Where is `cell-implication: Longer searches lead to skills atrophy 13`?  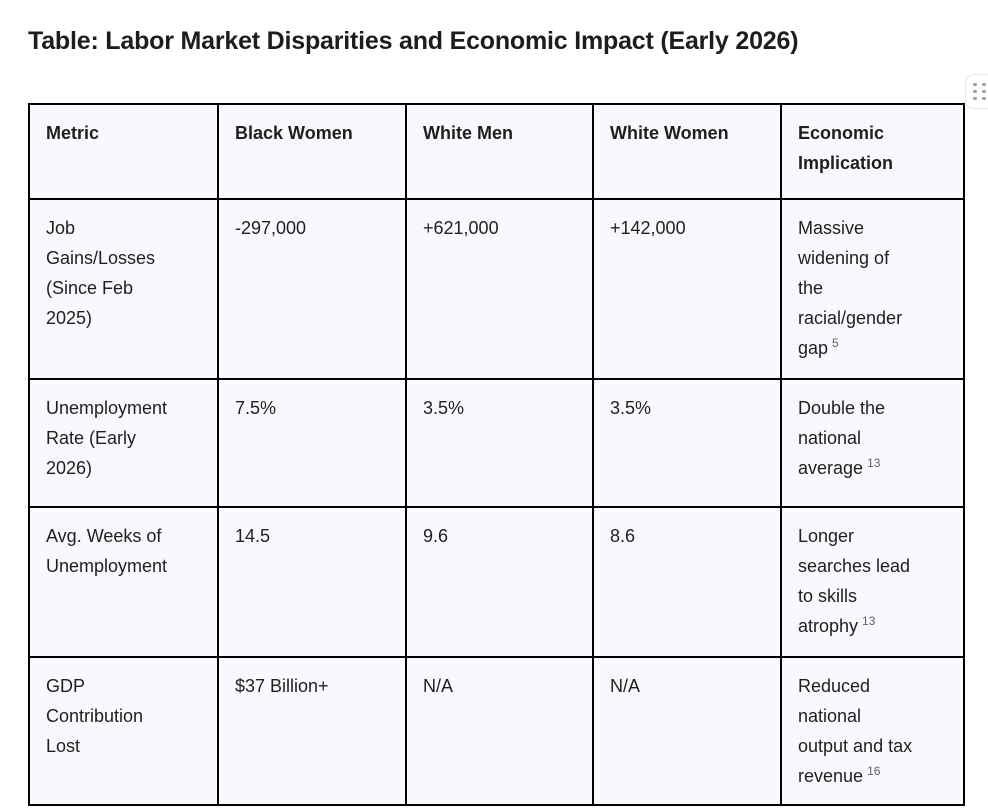 cell-implication: Longer searches lead to skills atrophy 13 is located at coordinates (872, 582).